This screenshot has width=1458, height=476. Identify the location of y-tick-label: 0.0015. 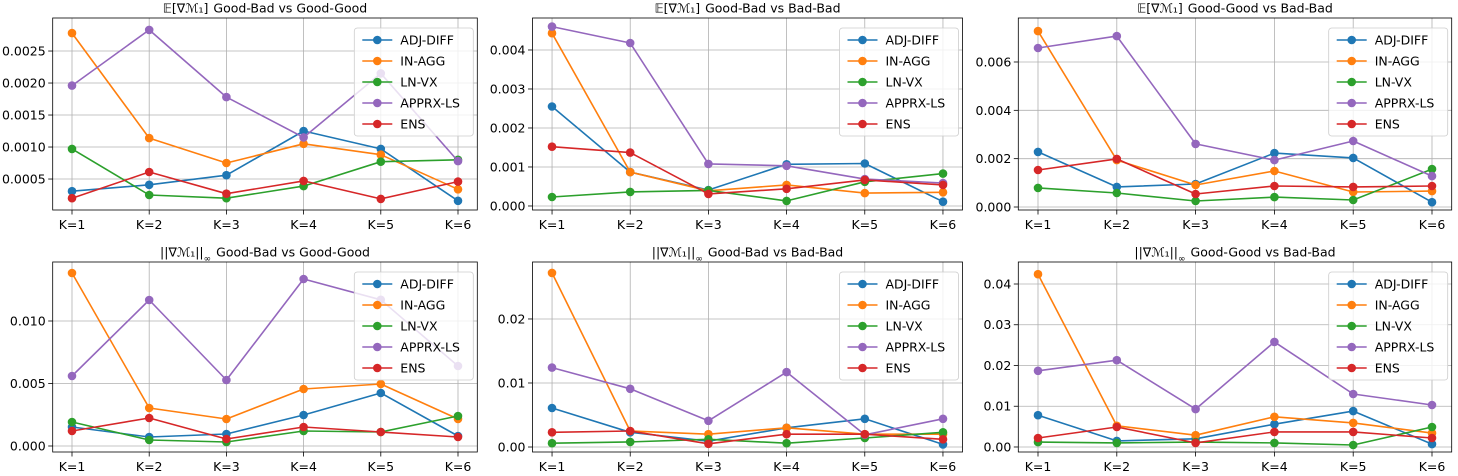
(24, 115).